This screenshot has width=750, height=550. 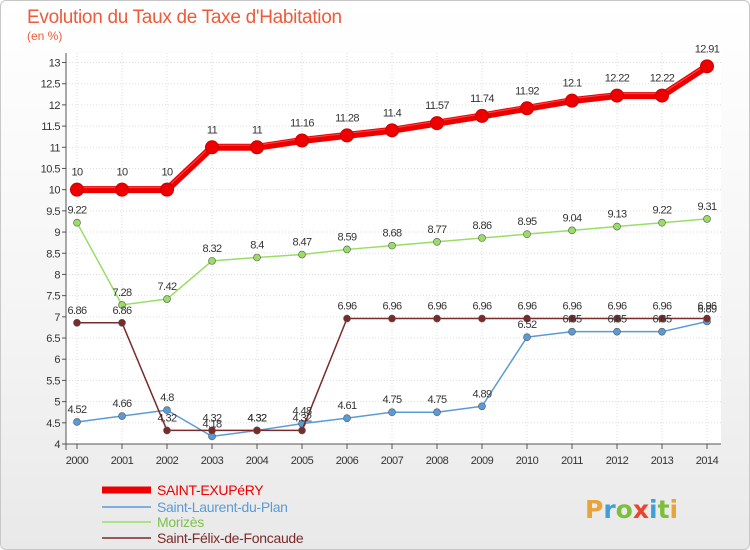 I want to click on x-tick-label: 2000, so click(x=77, y=461).